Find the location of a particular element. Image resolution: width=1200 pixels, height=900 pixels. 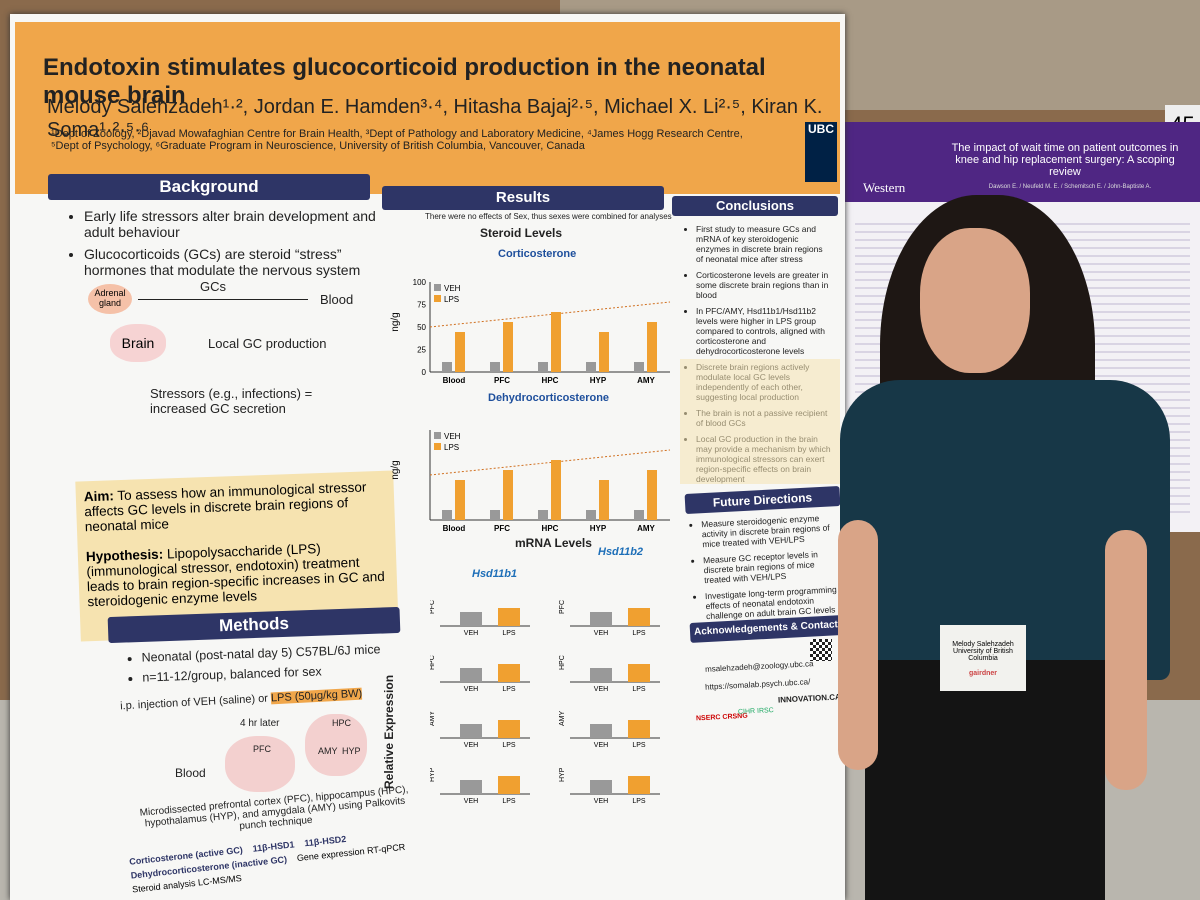

section-heading: Future Directions is located at coordinates (762, 500).